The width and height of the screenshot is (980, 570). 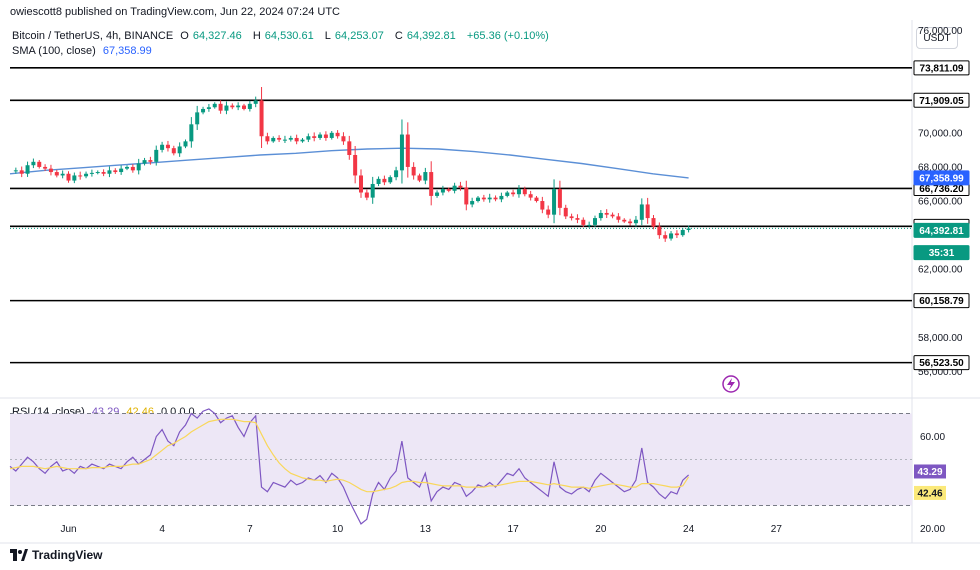 What do you see at coordinates (19, 555) in the screenshot?
I see `tradingview-logo-icon` at bounding box center [19, 555].